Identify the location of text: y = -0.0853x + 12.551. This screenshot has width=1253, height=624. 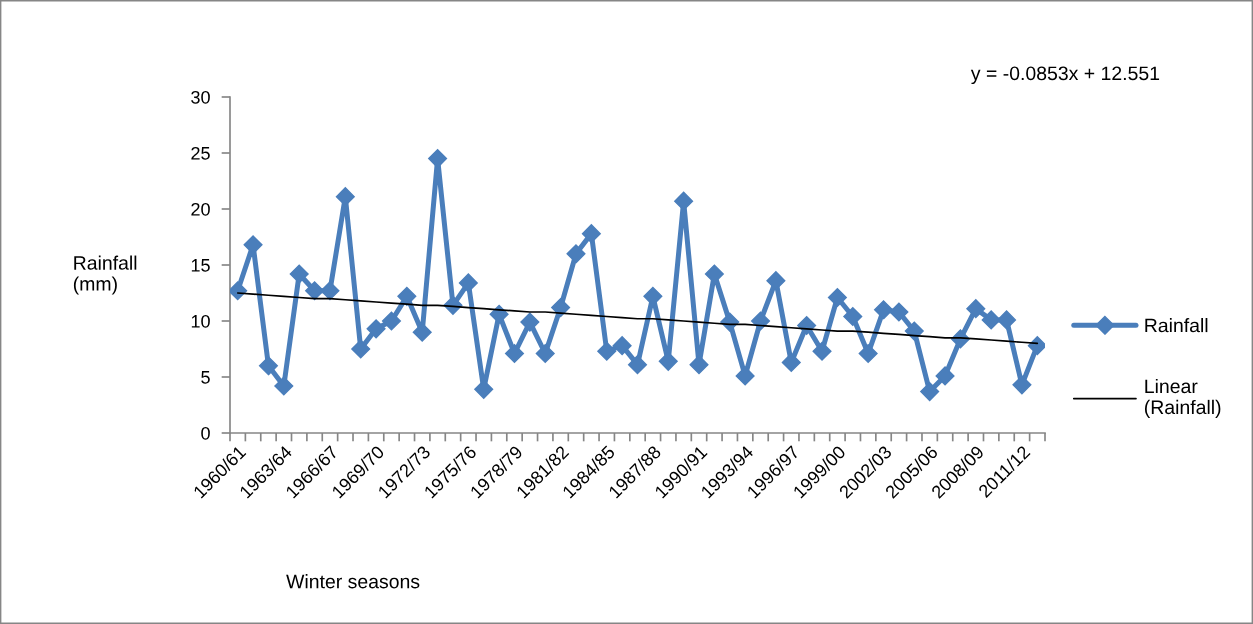
(1065, 75).